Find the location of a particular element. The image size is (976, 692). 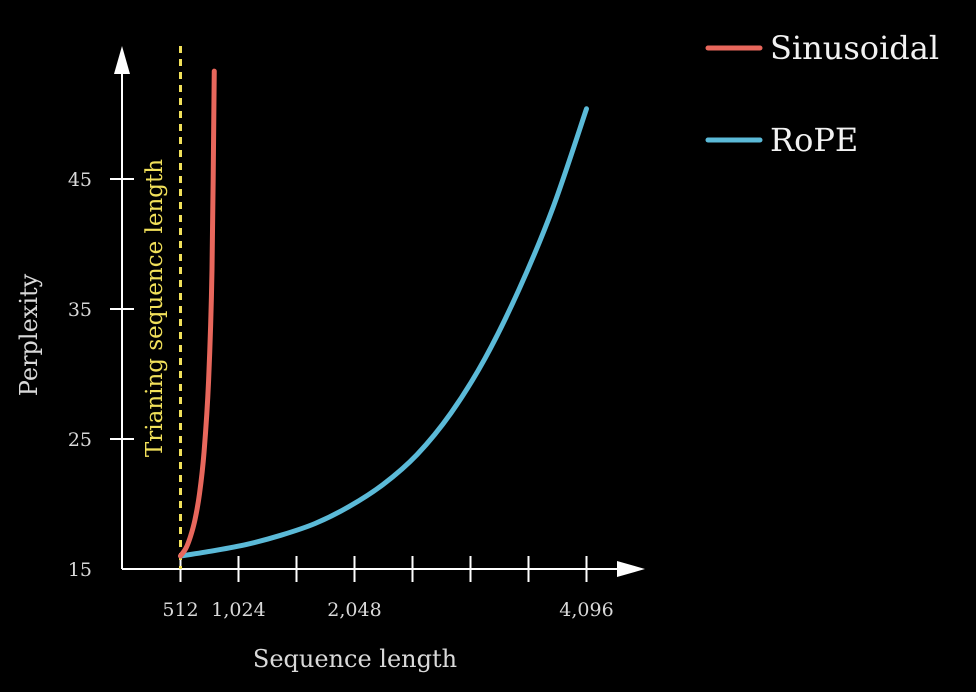

legend-label-sinusoidal: Sinusoidal is located at coordinates (854, 48).